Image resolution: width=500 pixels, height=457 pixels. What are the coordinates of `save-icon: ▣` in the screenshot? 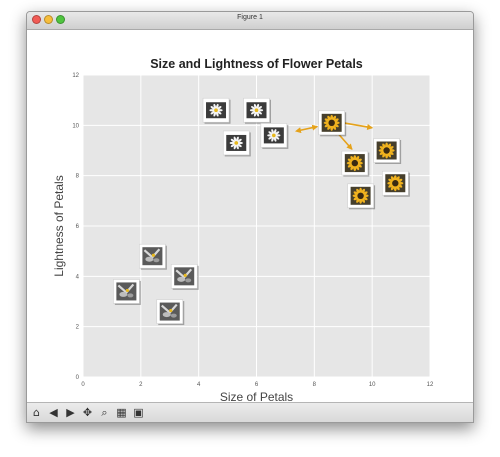 It's located at (138, 412).